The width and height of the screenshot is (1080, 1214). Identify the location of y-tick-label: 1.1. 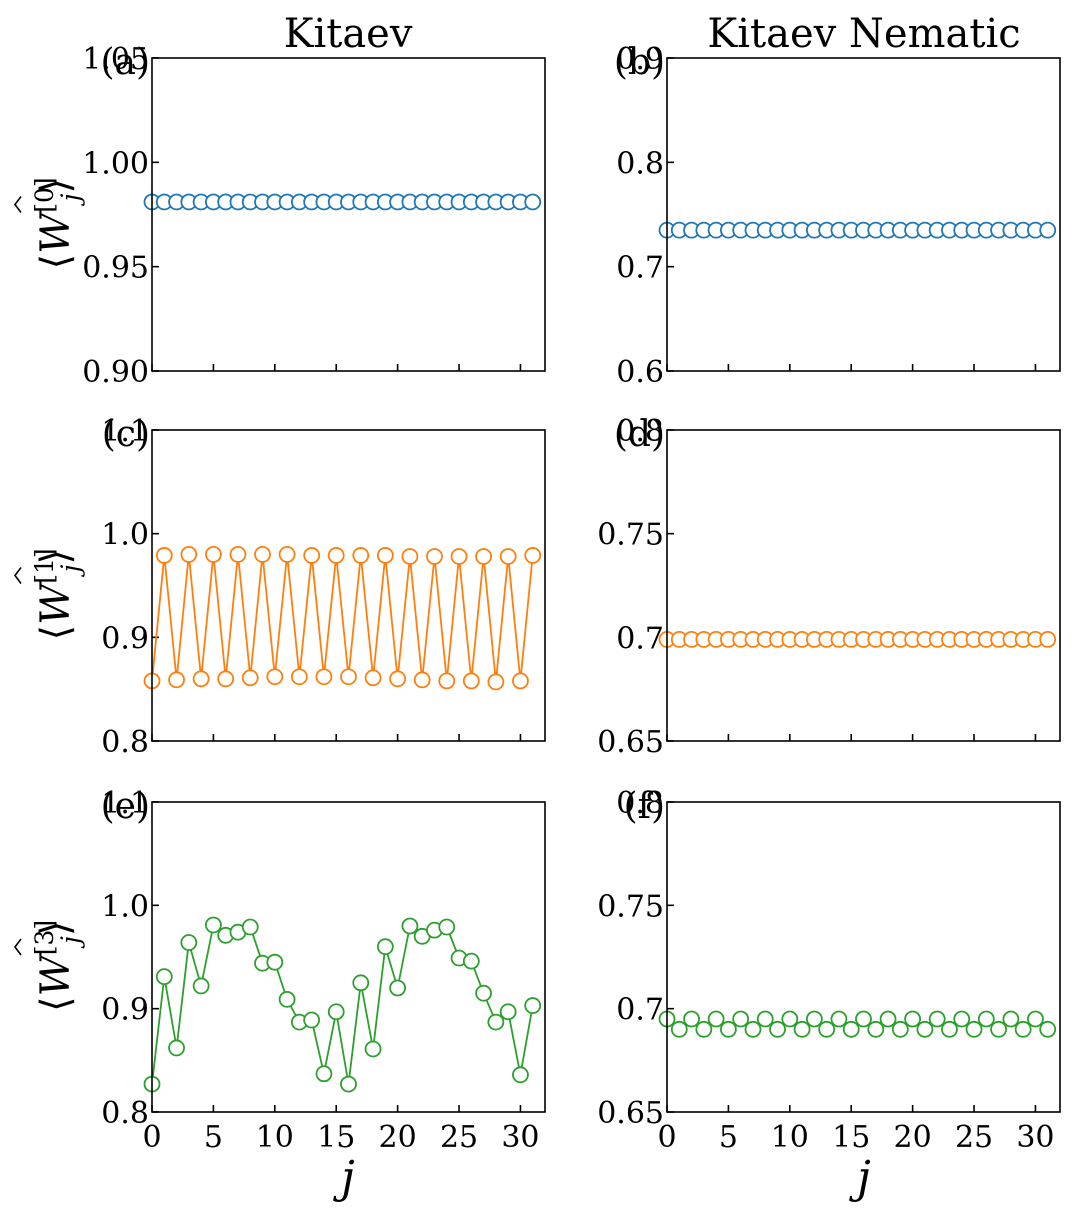
(125, 431).